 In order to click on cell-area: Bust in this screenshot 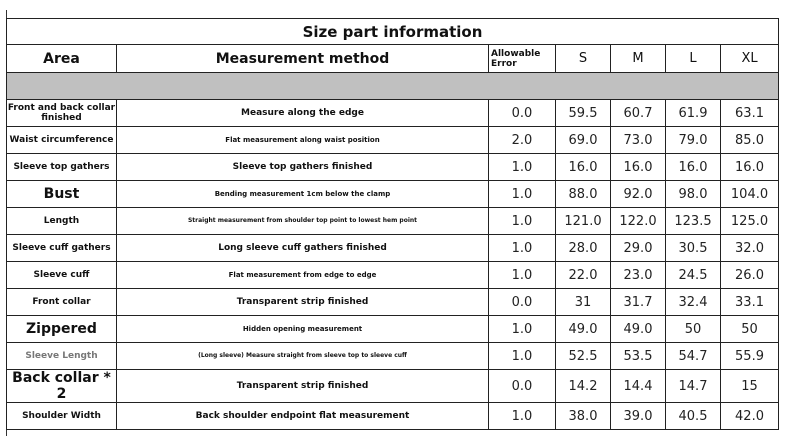, I will do `click(61, 194)`.